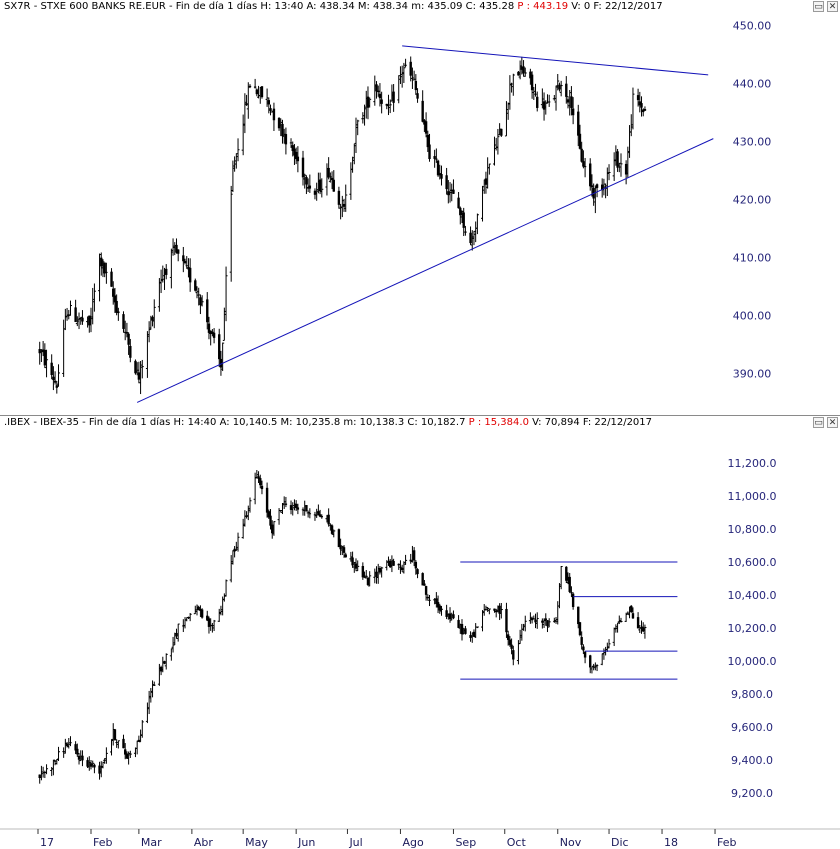 This screenshot has height=849, width=840. What do you see at coordinates (671, 842) in the screenshot?
I see `x-tick-label: 18` at bounding box center [671, 842].